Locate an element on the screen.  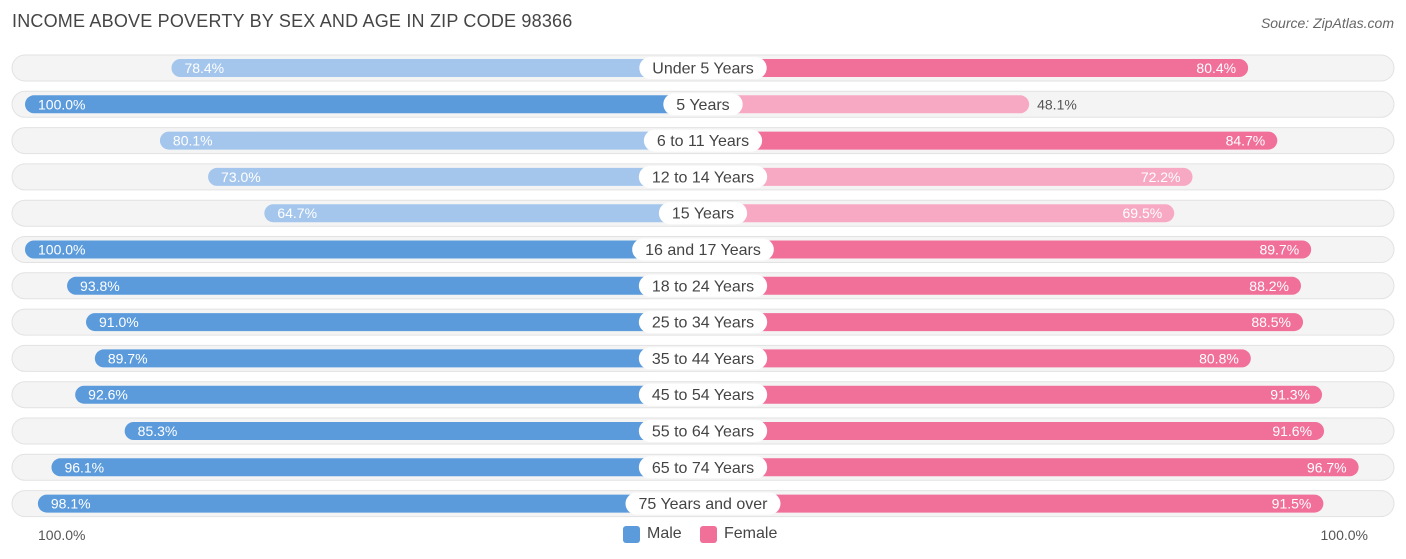
category-pill-15-years is located at coordinates (703, 213).